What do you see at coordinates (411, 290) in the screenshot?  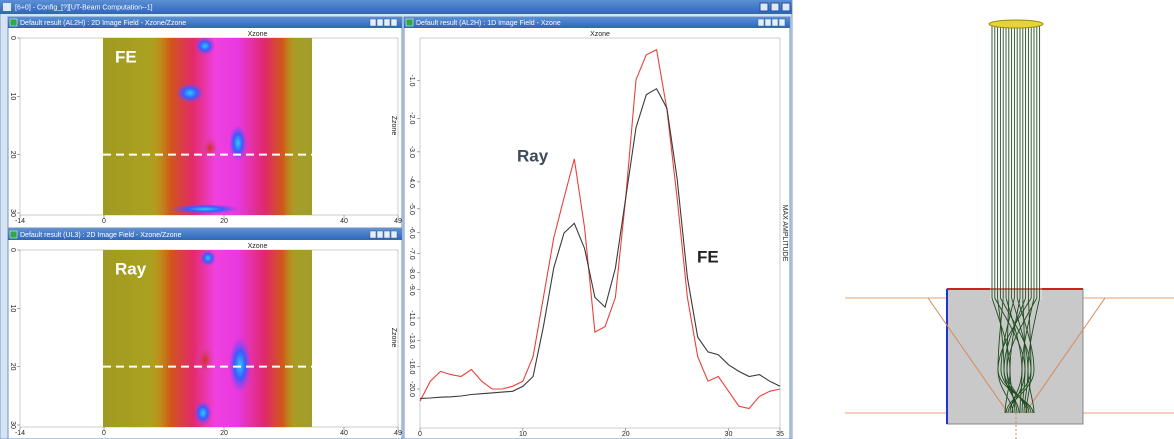 I see `y-tick-label: -9.0` at bounding box center [411, 290].